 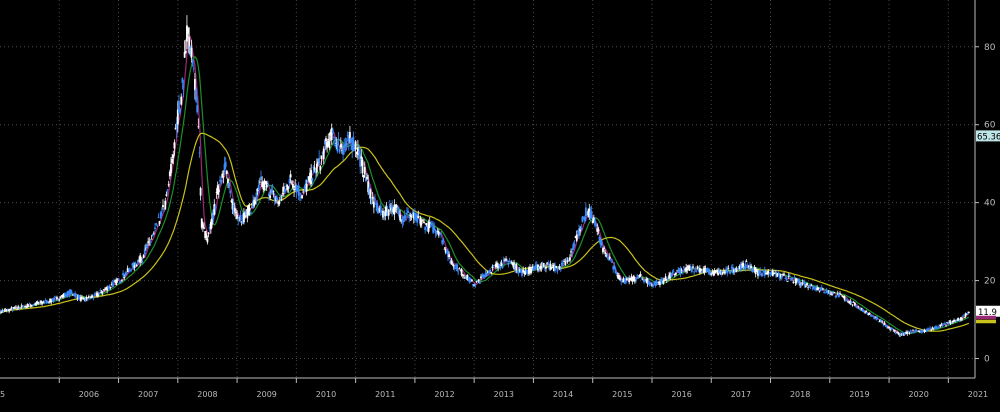 I want to click on x-tick-label: 2008, so click(x=207, y=394).